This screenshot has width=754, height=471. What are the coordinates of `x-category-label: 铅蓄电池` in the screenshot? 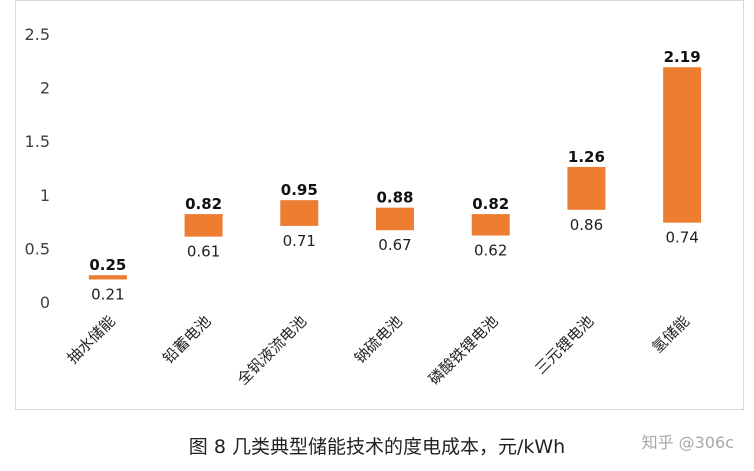 It's located at (186, 339).